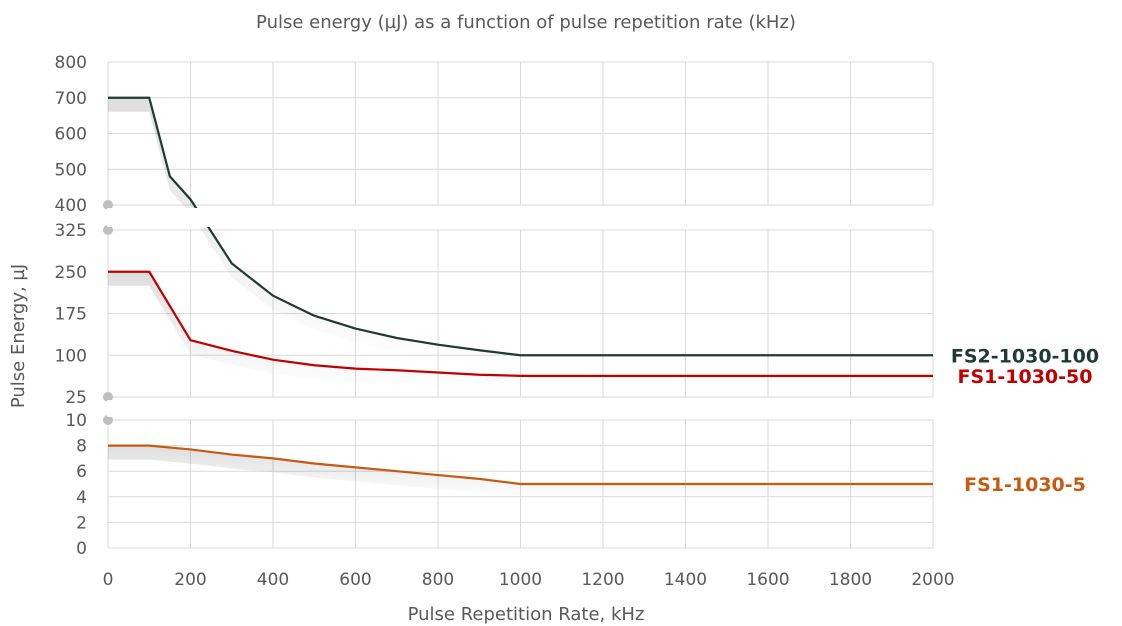  Describe the element at coordinates (602, 580) in the screenshot. I see `x-tick-label: 1200` at that location.